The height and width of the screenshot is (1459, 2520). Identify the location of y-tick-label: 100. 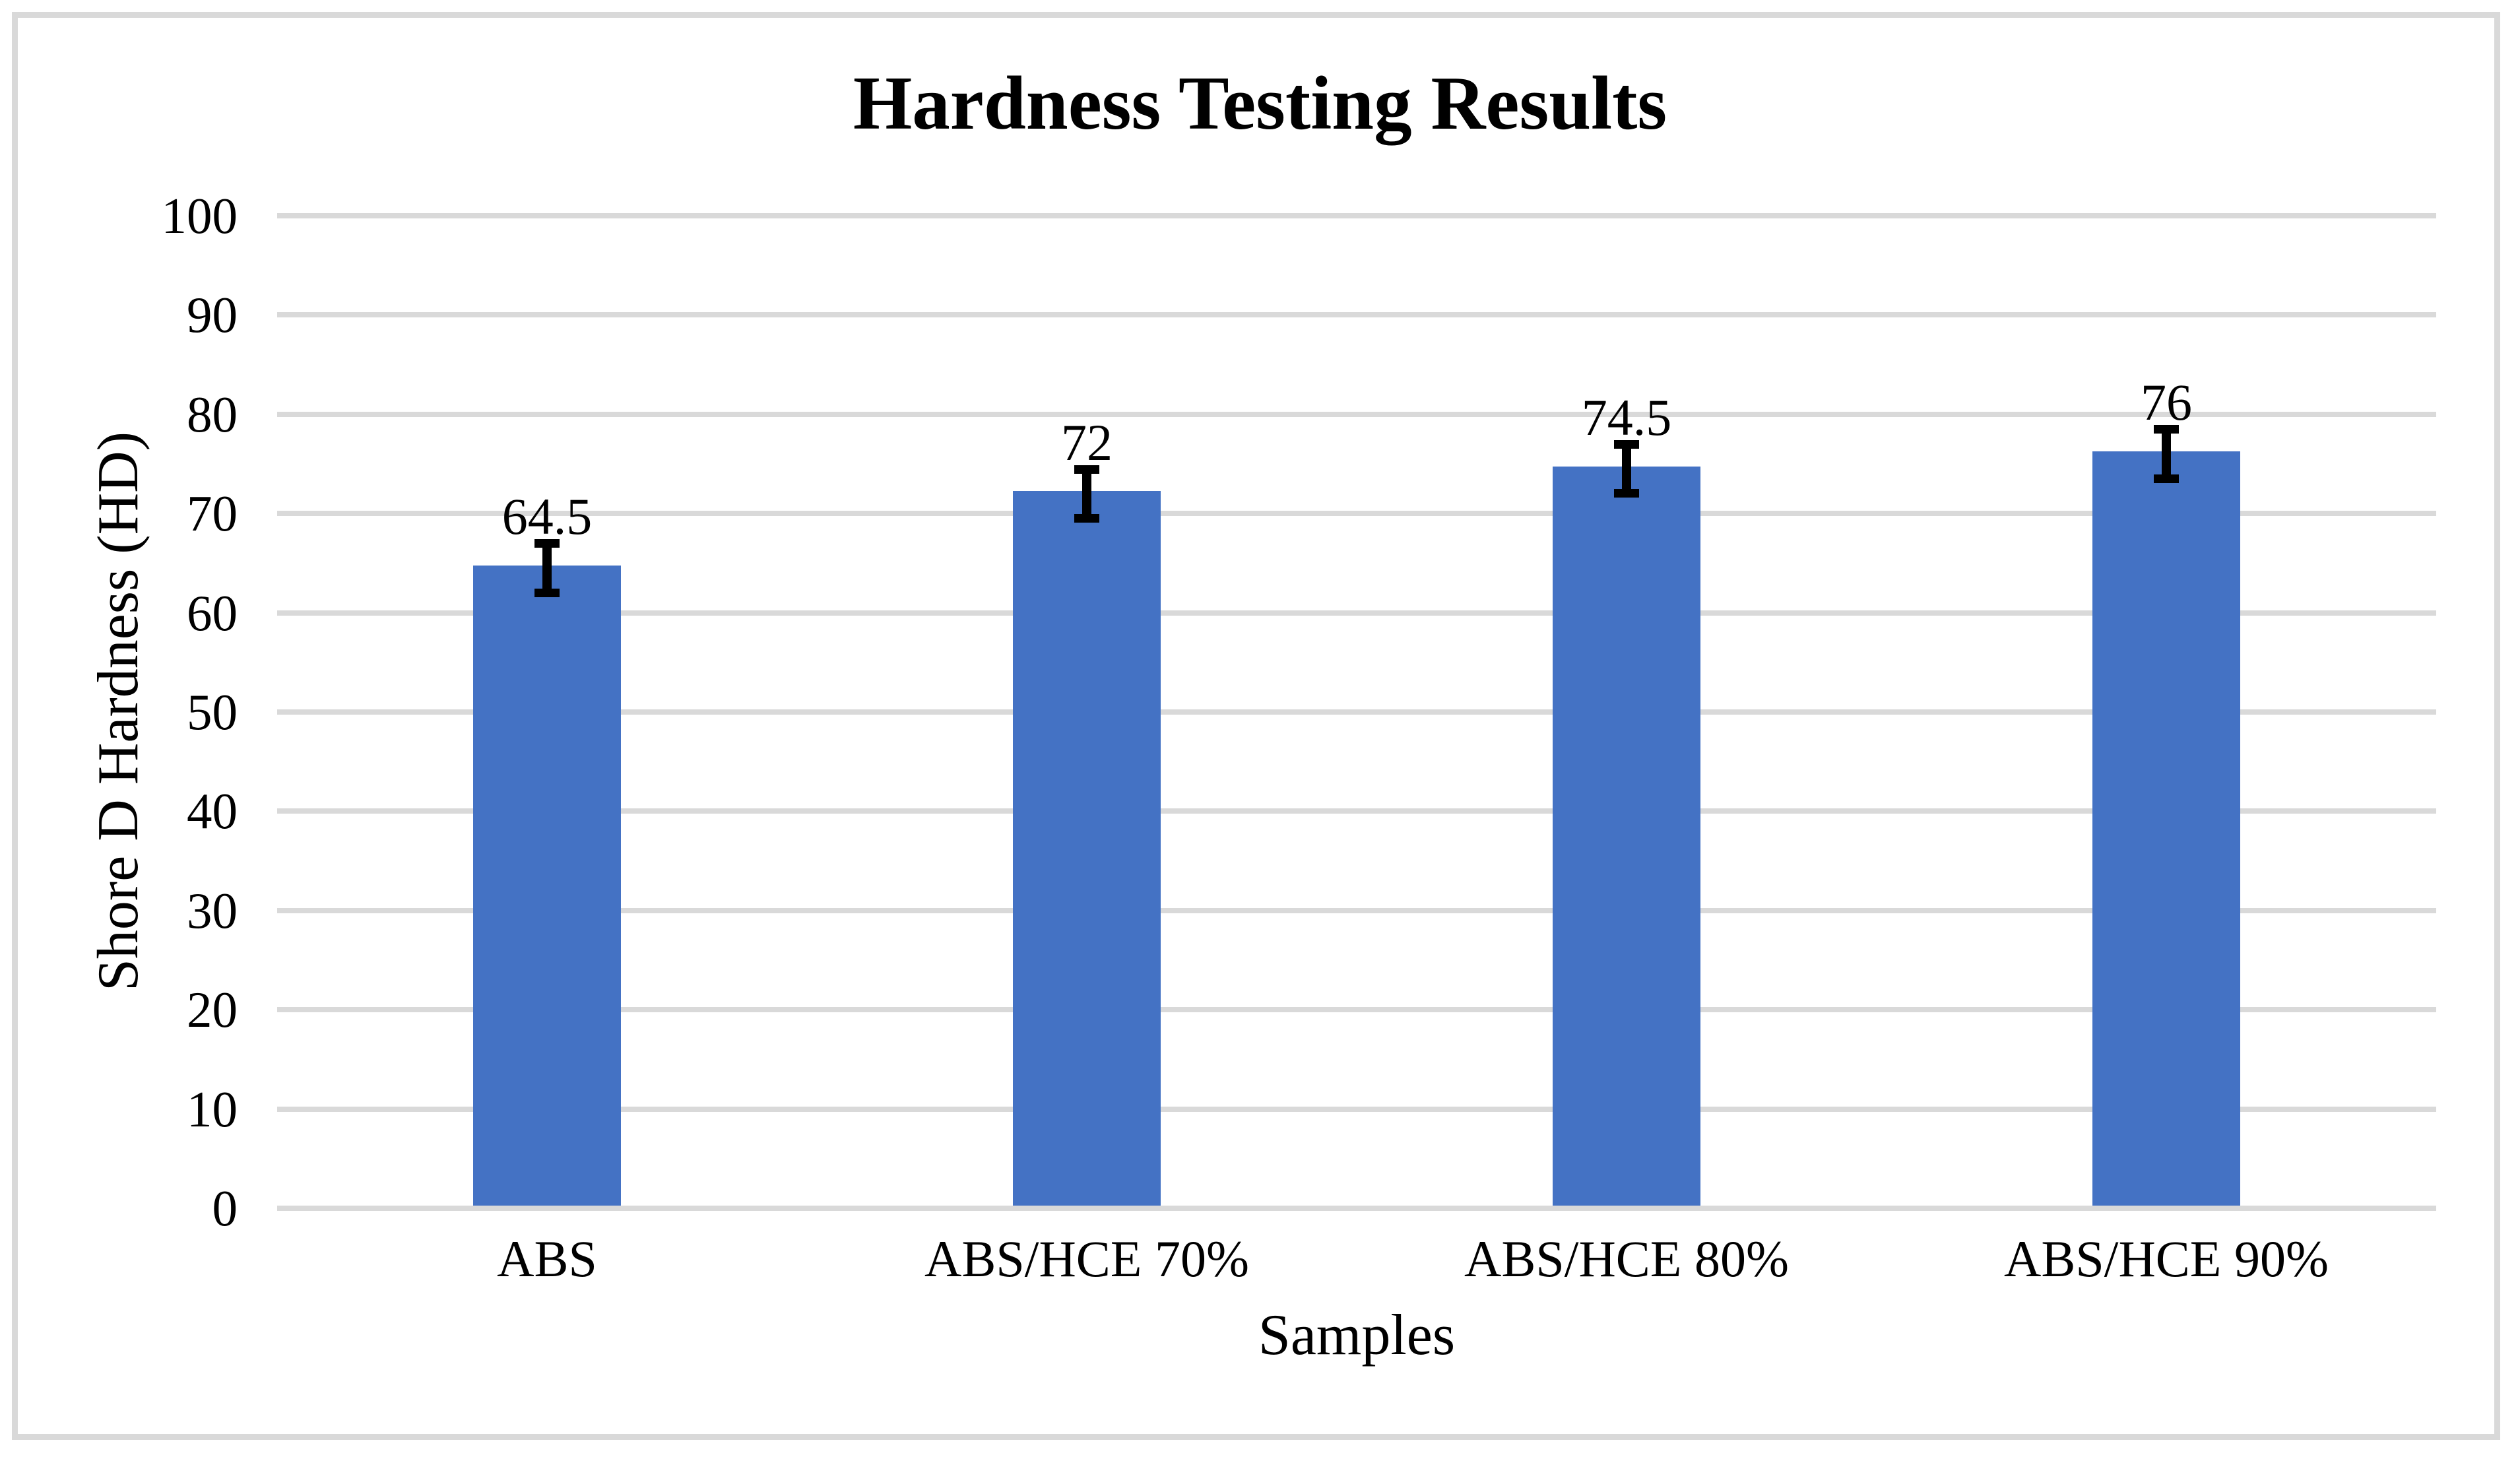
(199, 215).